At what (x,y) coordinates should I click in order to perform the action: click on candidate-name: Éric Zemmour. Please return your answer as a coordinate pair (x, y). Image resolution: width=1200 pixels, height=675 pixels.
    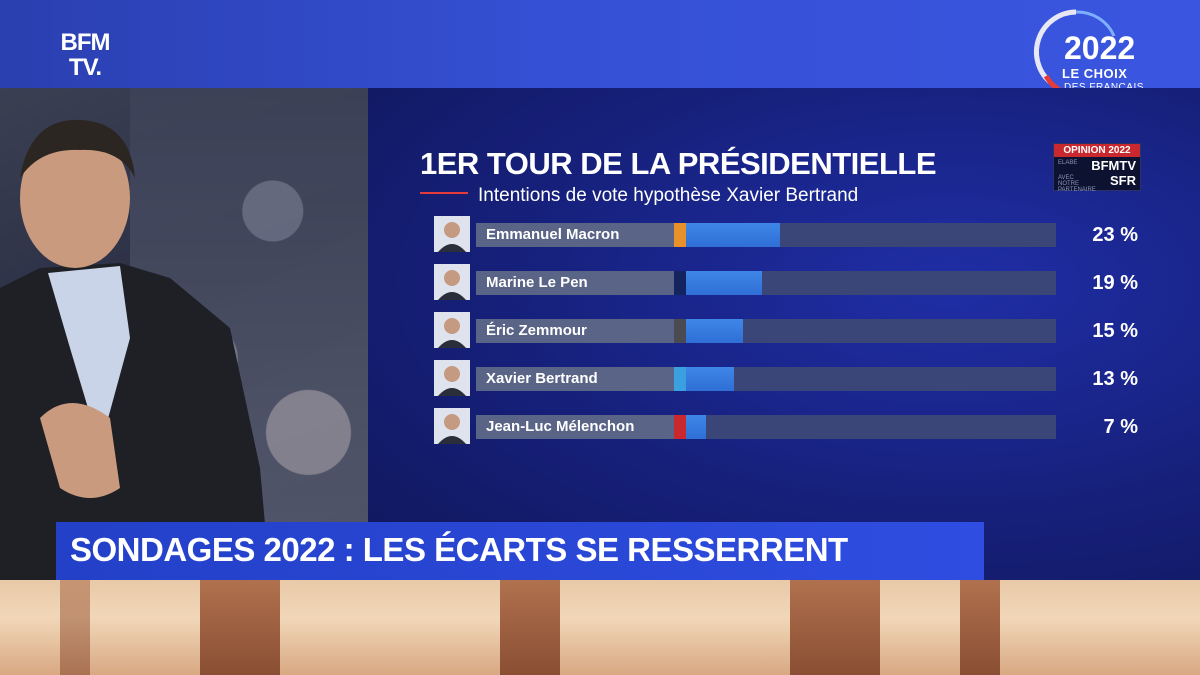
    Looking at the image, I should click on (536, 330).